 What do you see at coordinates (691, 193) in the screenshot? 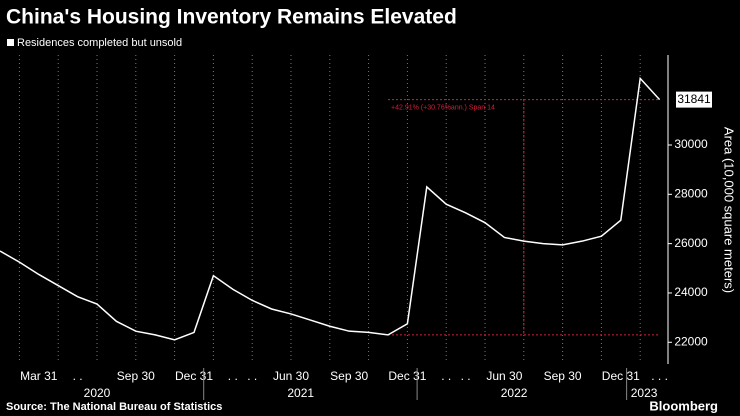
I see `y-tick-label: 28000` at bounding box center [691, 193].